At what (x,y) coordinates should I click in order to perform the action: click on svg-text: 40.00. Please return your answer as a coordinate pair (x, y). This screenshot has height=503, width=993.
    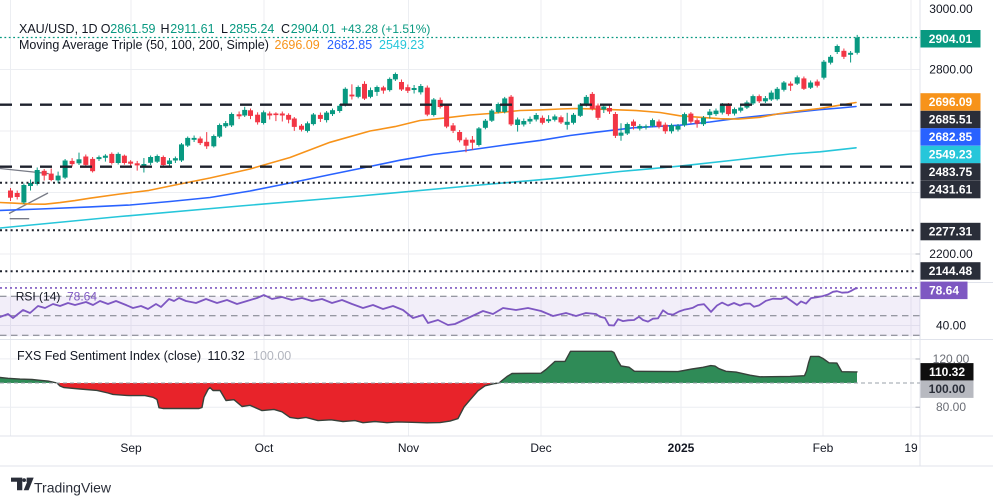
    Looking at the image, I should click on (951, 326).